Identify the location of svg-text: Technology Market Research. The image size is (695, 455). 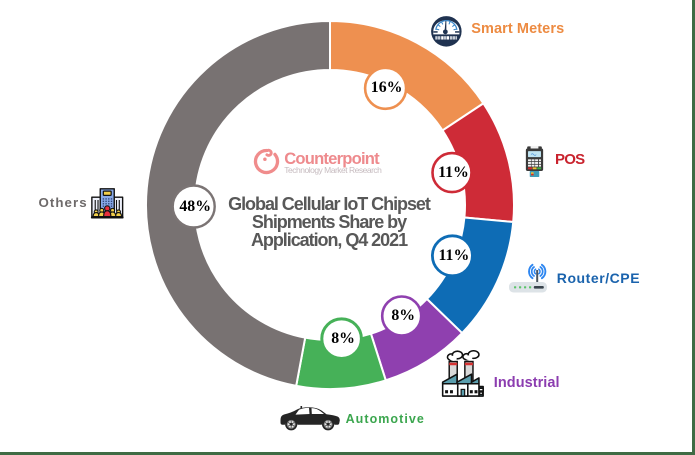
(333, 170).